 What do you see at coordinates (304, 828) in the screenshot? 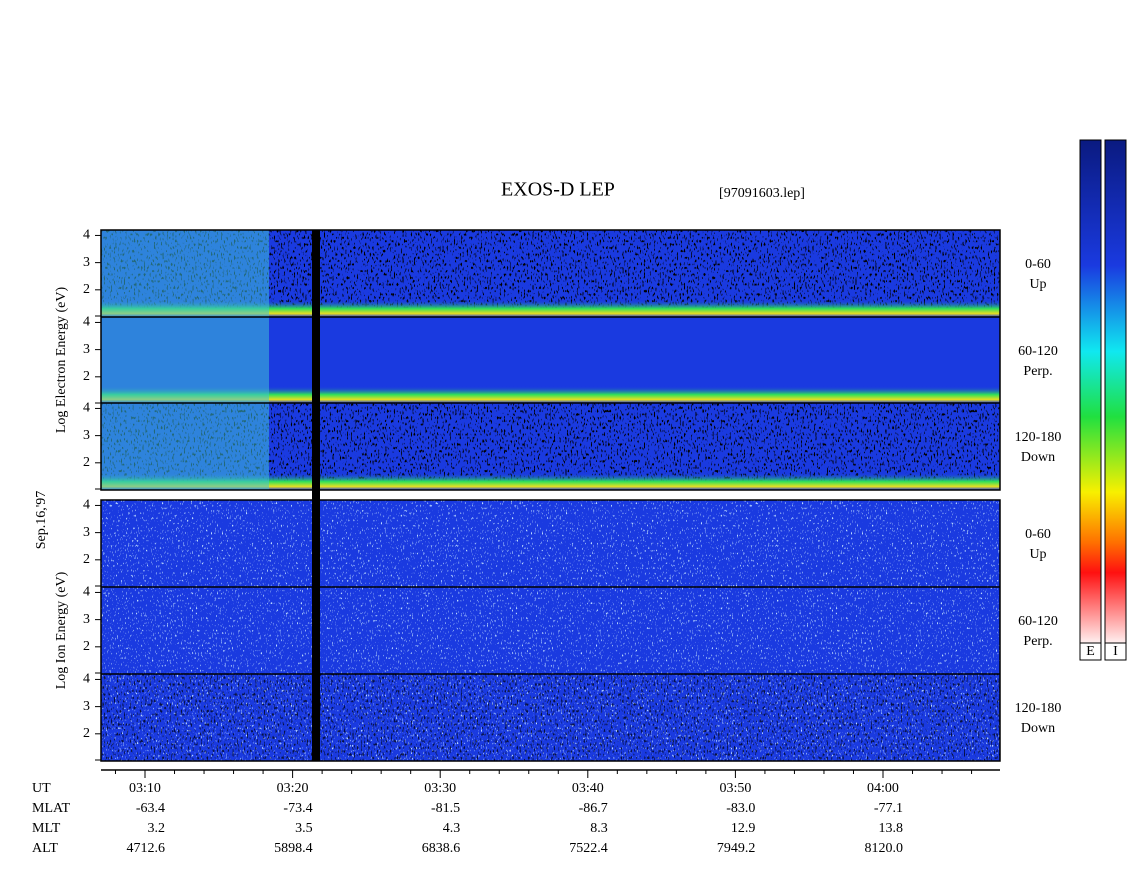
I see `row-value: 3.5` at bounding box center [304, 828].